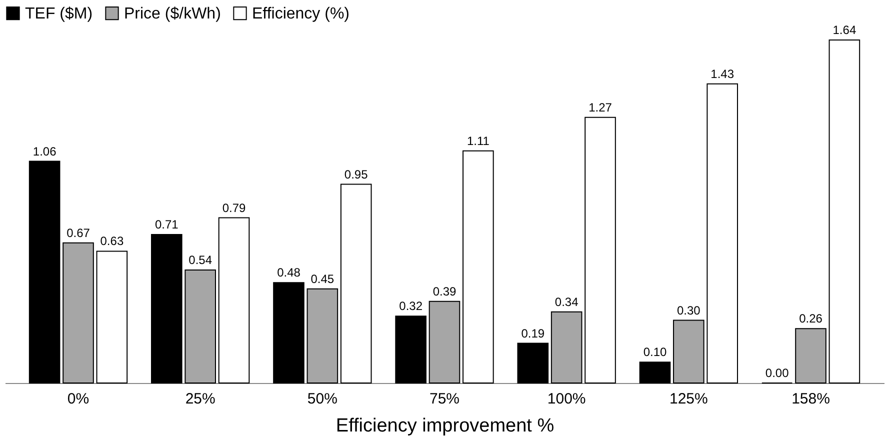  I want to click on data-label: 0.54, so click(200, 260).